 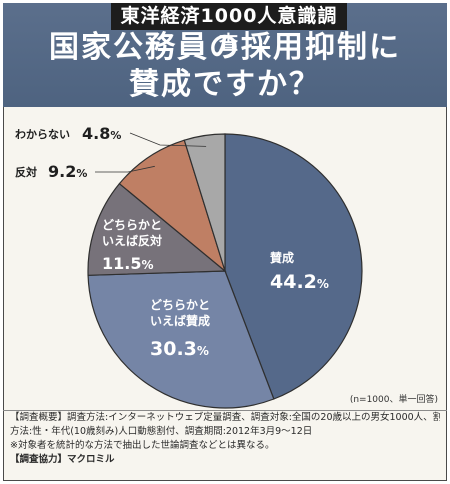 I want to click on pie-slice-somewhat_agree, so click(x=181, y=339).